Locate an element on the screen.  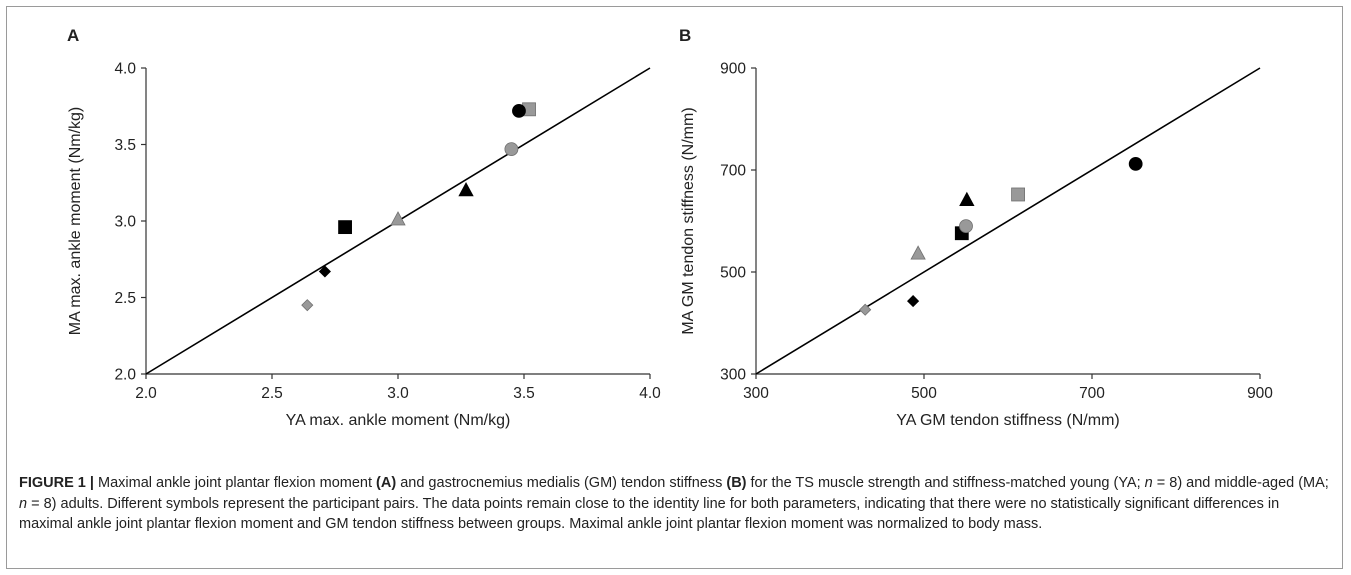
panel-label: B is located at coordinates (685, 35).